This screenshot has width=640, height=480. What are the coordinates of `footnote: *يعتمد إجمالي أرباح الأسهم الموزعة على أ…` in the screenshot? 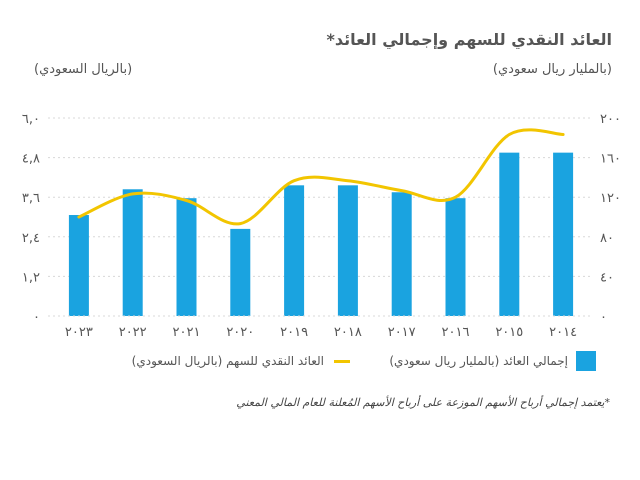 It's located at (423, 402).